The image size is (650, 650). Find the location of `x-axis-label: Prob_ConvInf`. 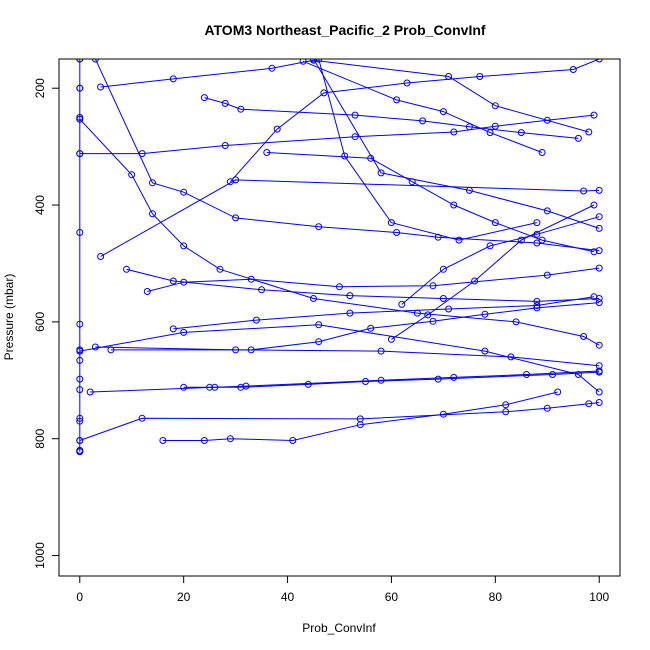

x-axis-label: Prob_ConvInf is located at coordinates (339, 628).